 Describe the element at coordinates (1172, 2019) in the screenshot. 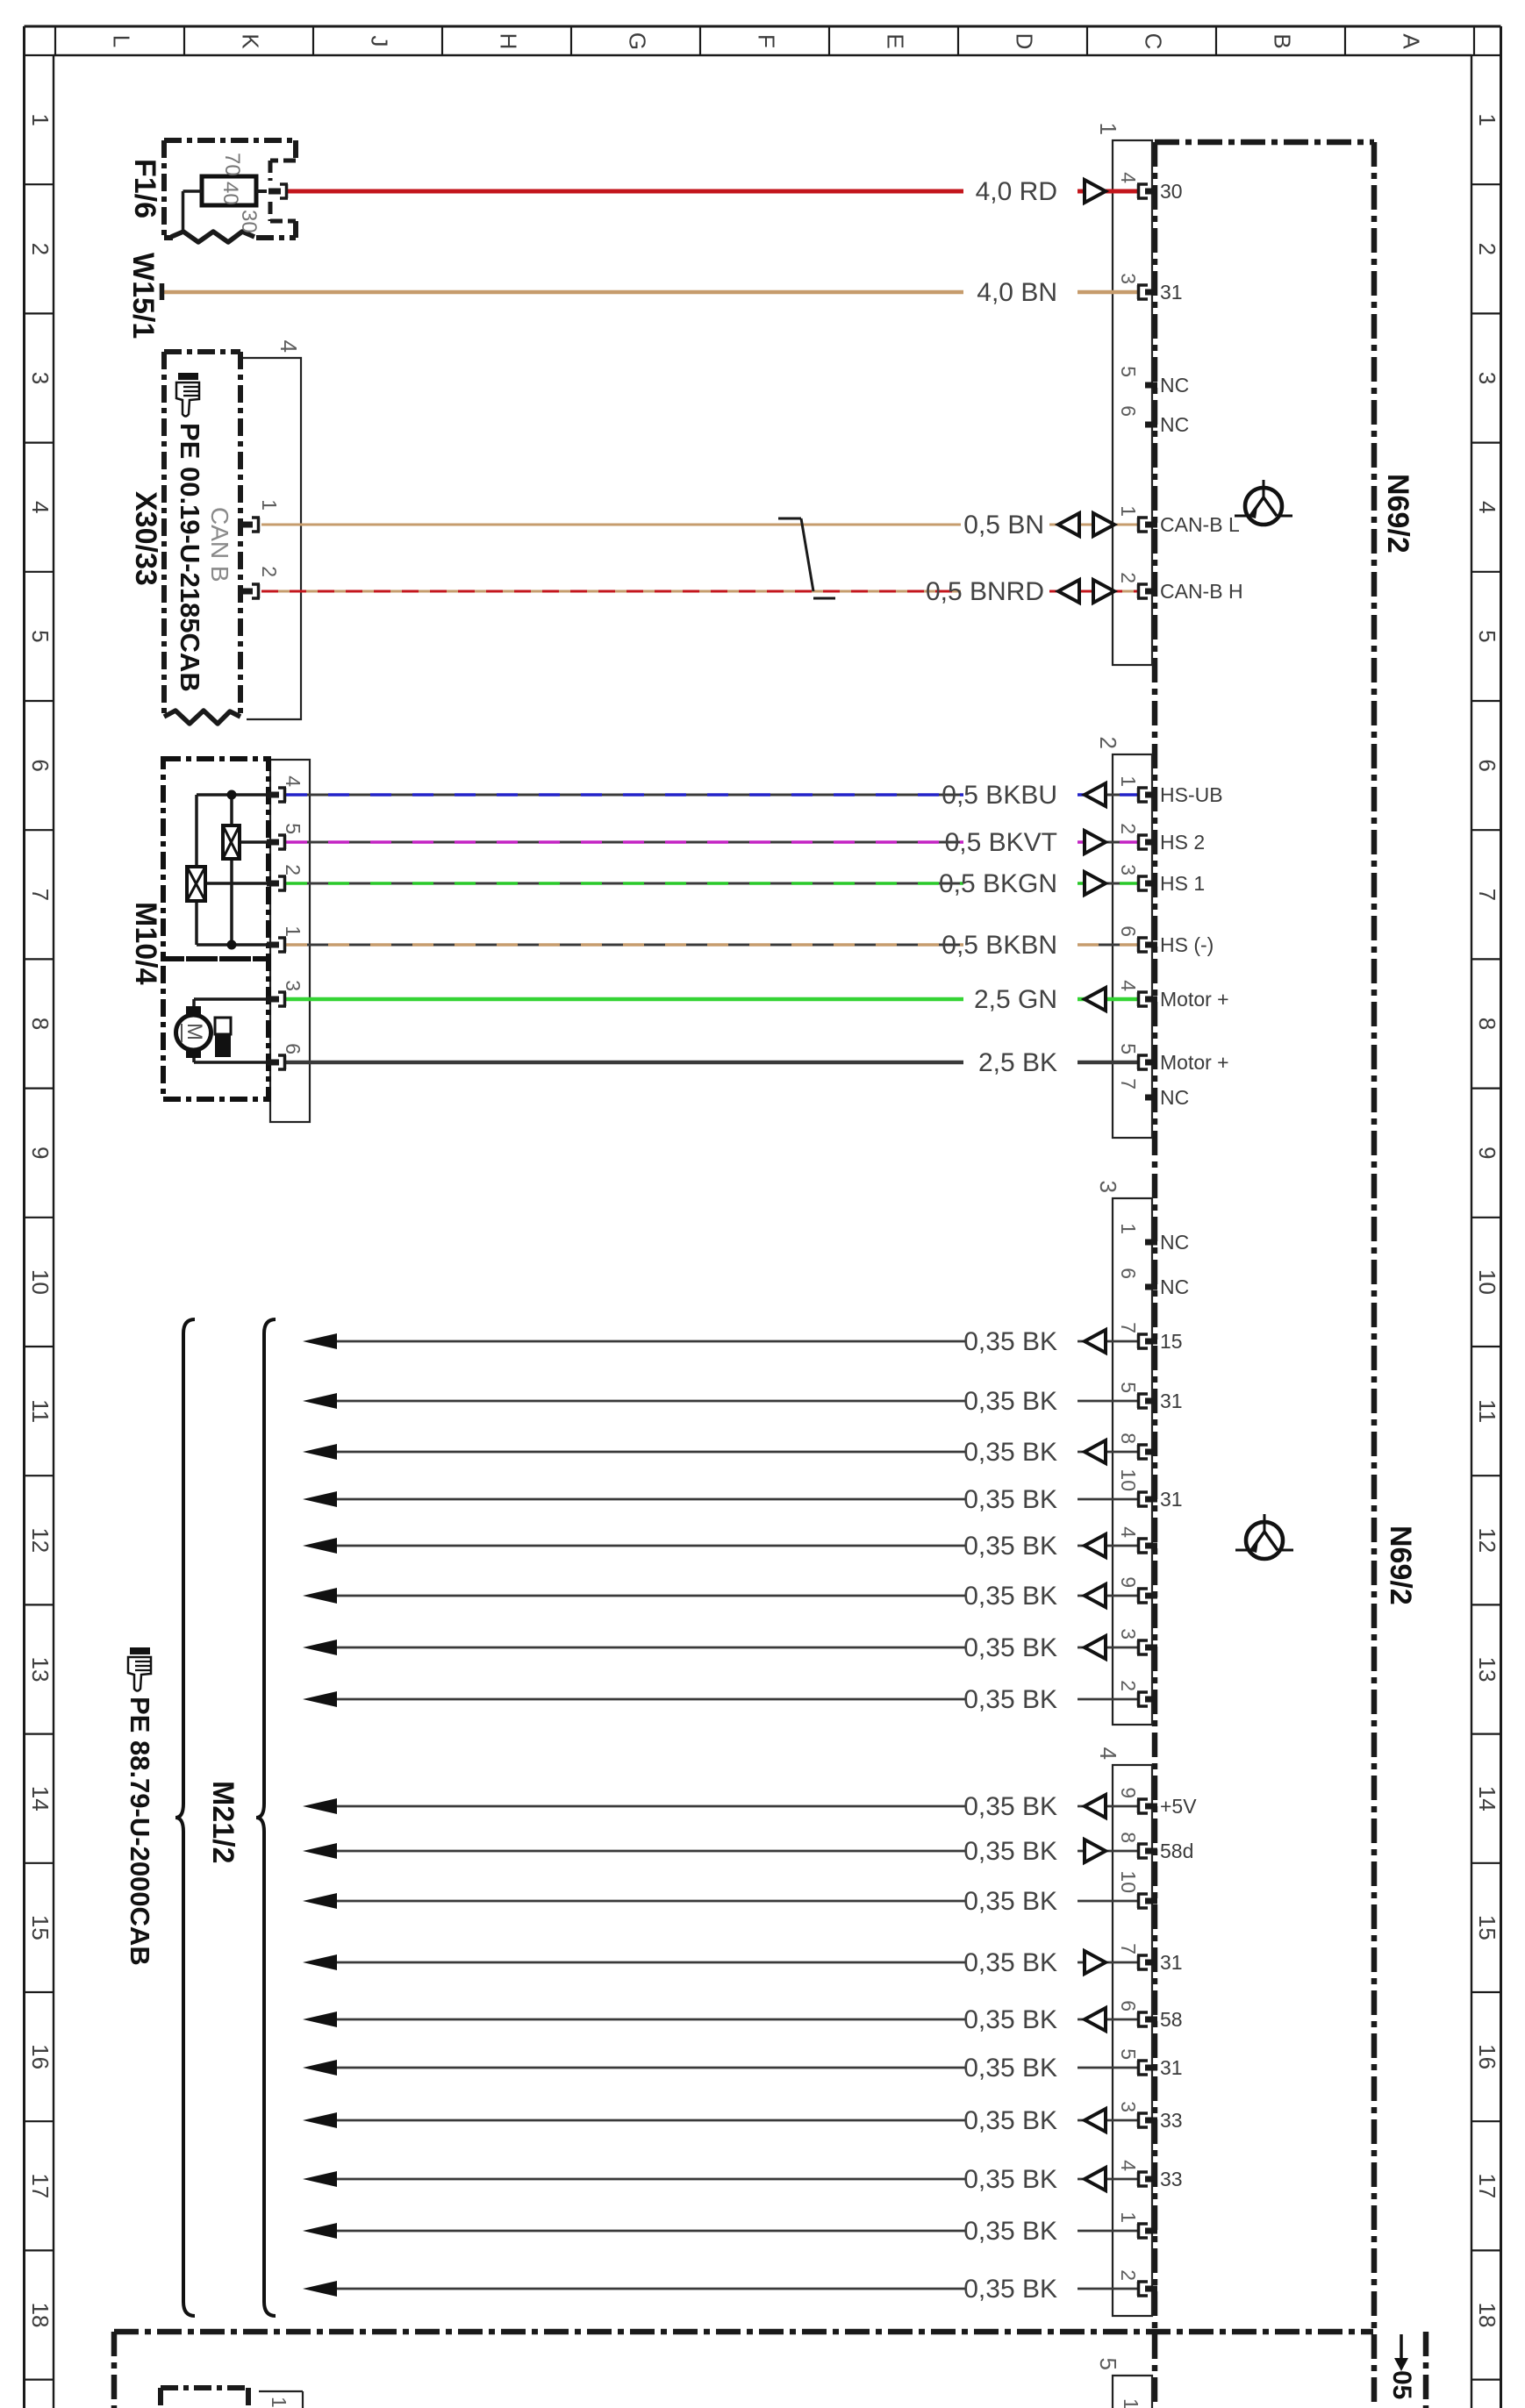

I see `svg-text: 58` at that location.